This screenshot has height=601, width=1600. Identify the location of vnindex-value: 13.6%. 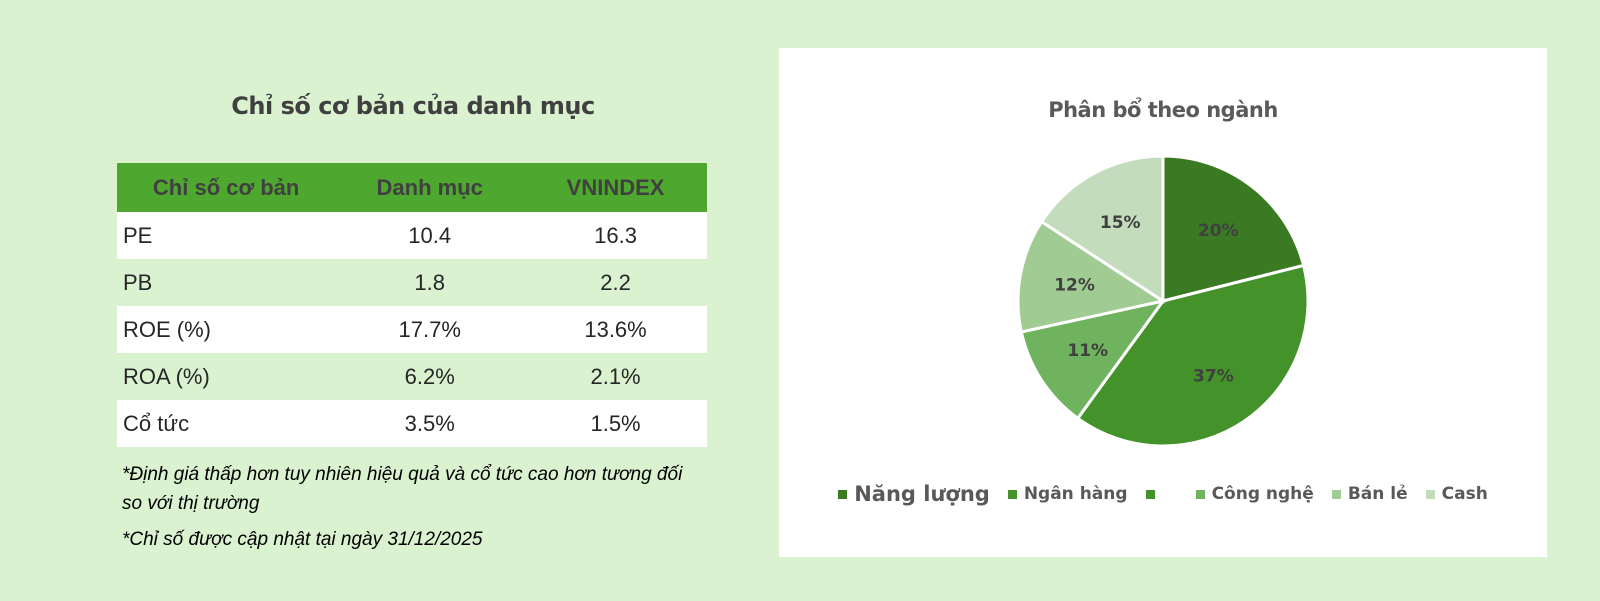
(615, 329).